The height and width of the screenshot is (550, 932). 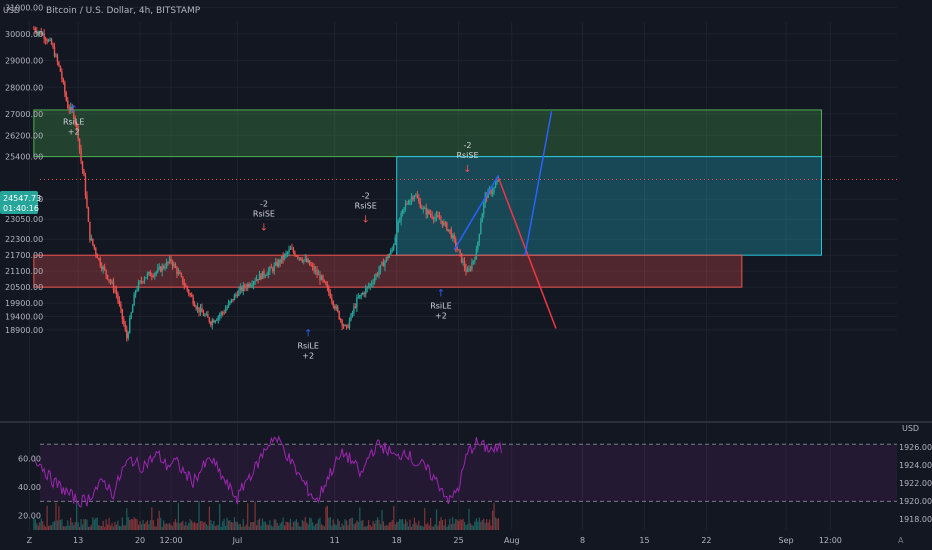 I want to click on rsi-band-fill, so click(x=468, y=473).